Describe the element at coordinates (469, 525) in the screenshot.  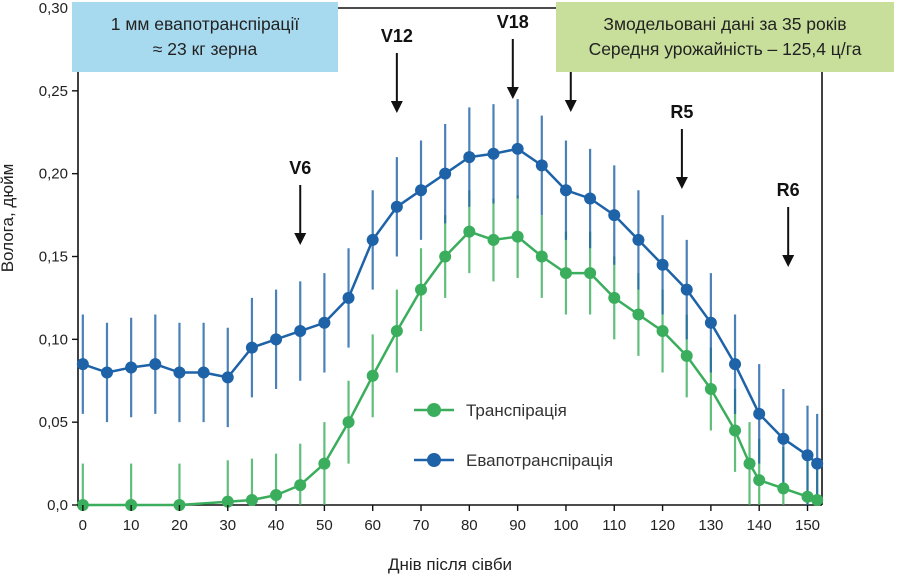
I see `x-tick-label: 80` at that location.